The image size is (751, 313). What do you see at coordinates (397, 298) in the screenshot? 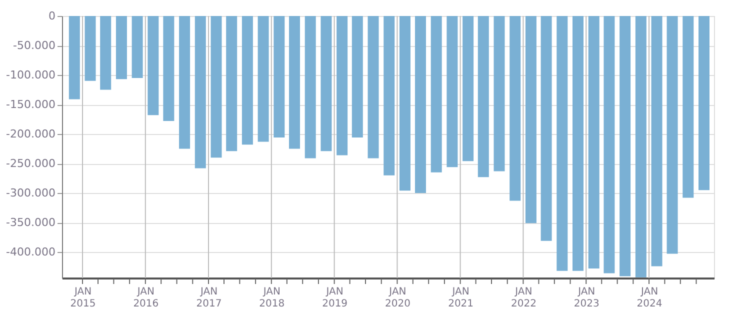
I see `x-tick-label: JAN 2020` at bounding box center [397, 298].